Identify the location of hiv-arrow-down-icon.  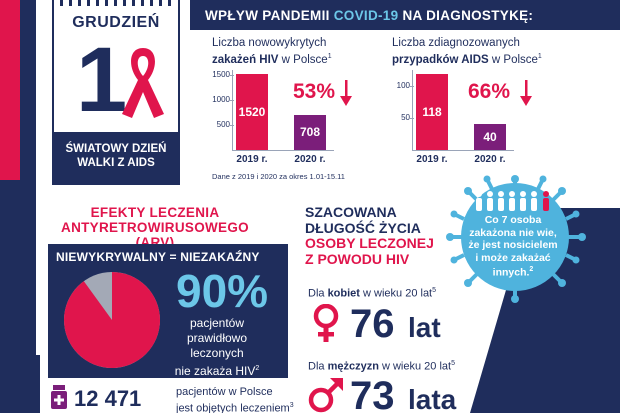
(346, 93).